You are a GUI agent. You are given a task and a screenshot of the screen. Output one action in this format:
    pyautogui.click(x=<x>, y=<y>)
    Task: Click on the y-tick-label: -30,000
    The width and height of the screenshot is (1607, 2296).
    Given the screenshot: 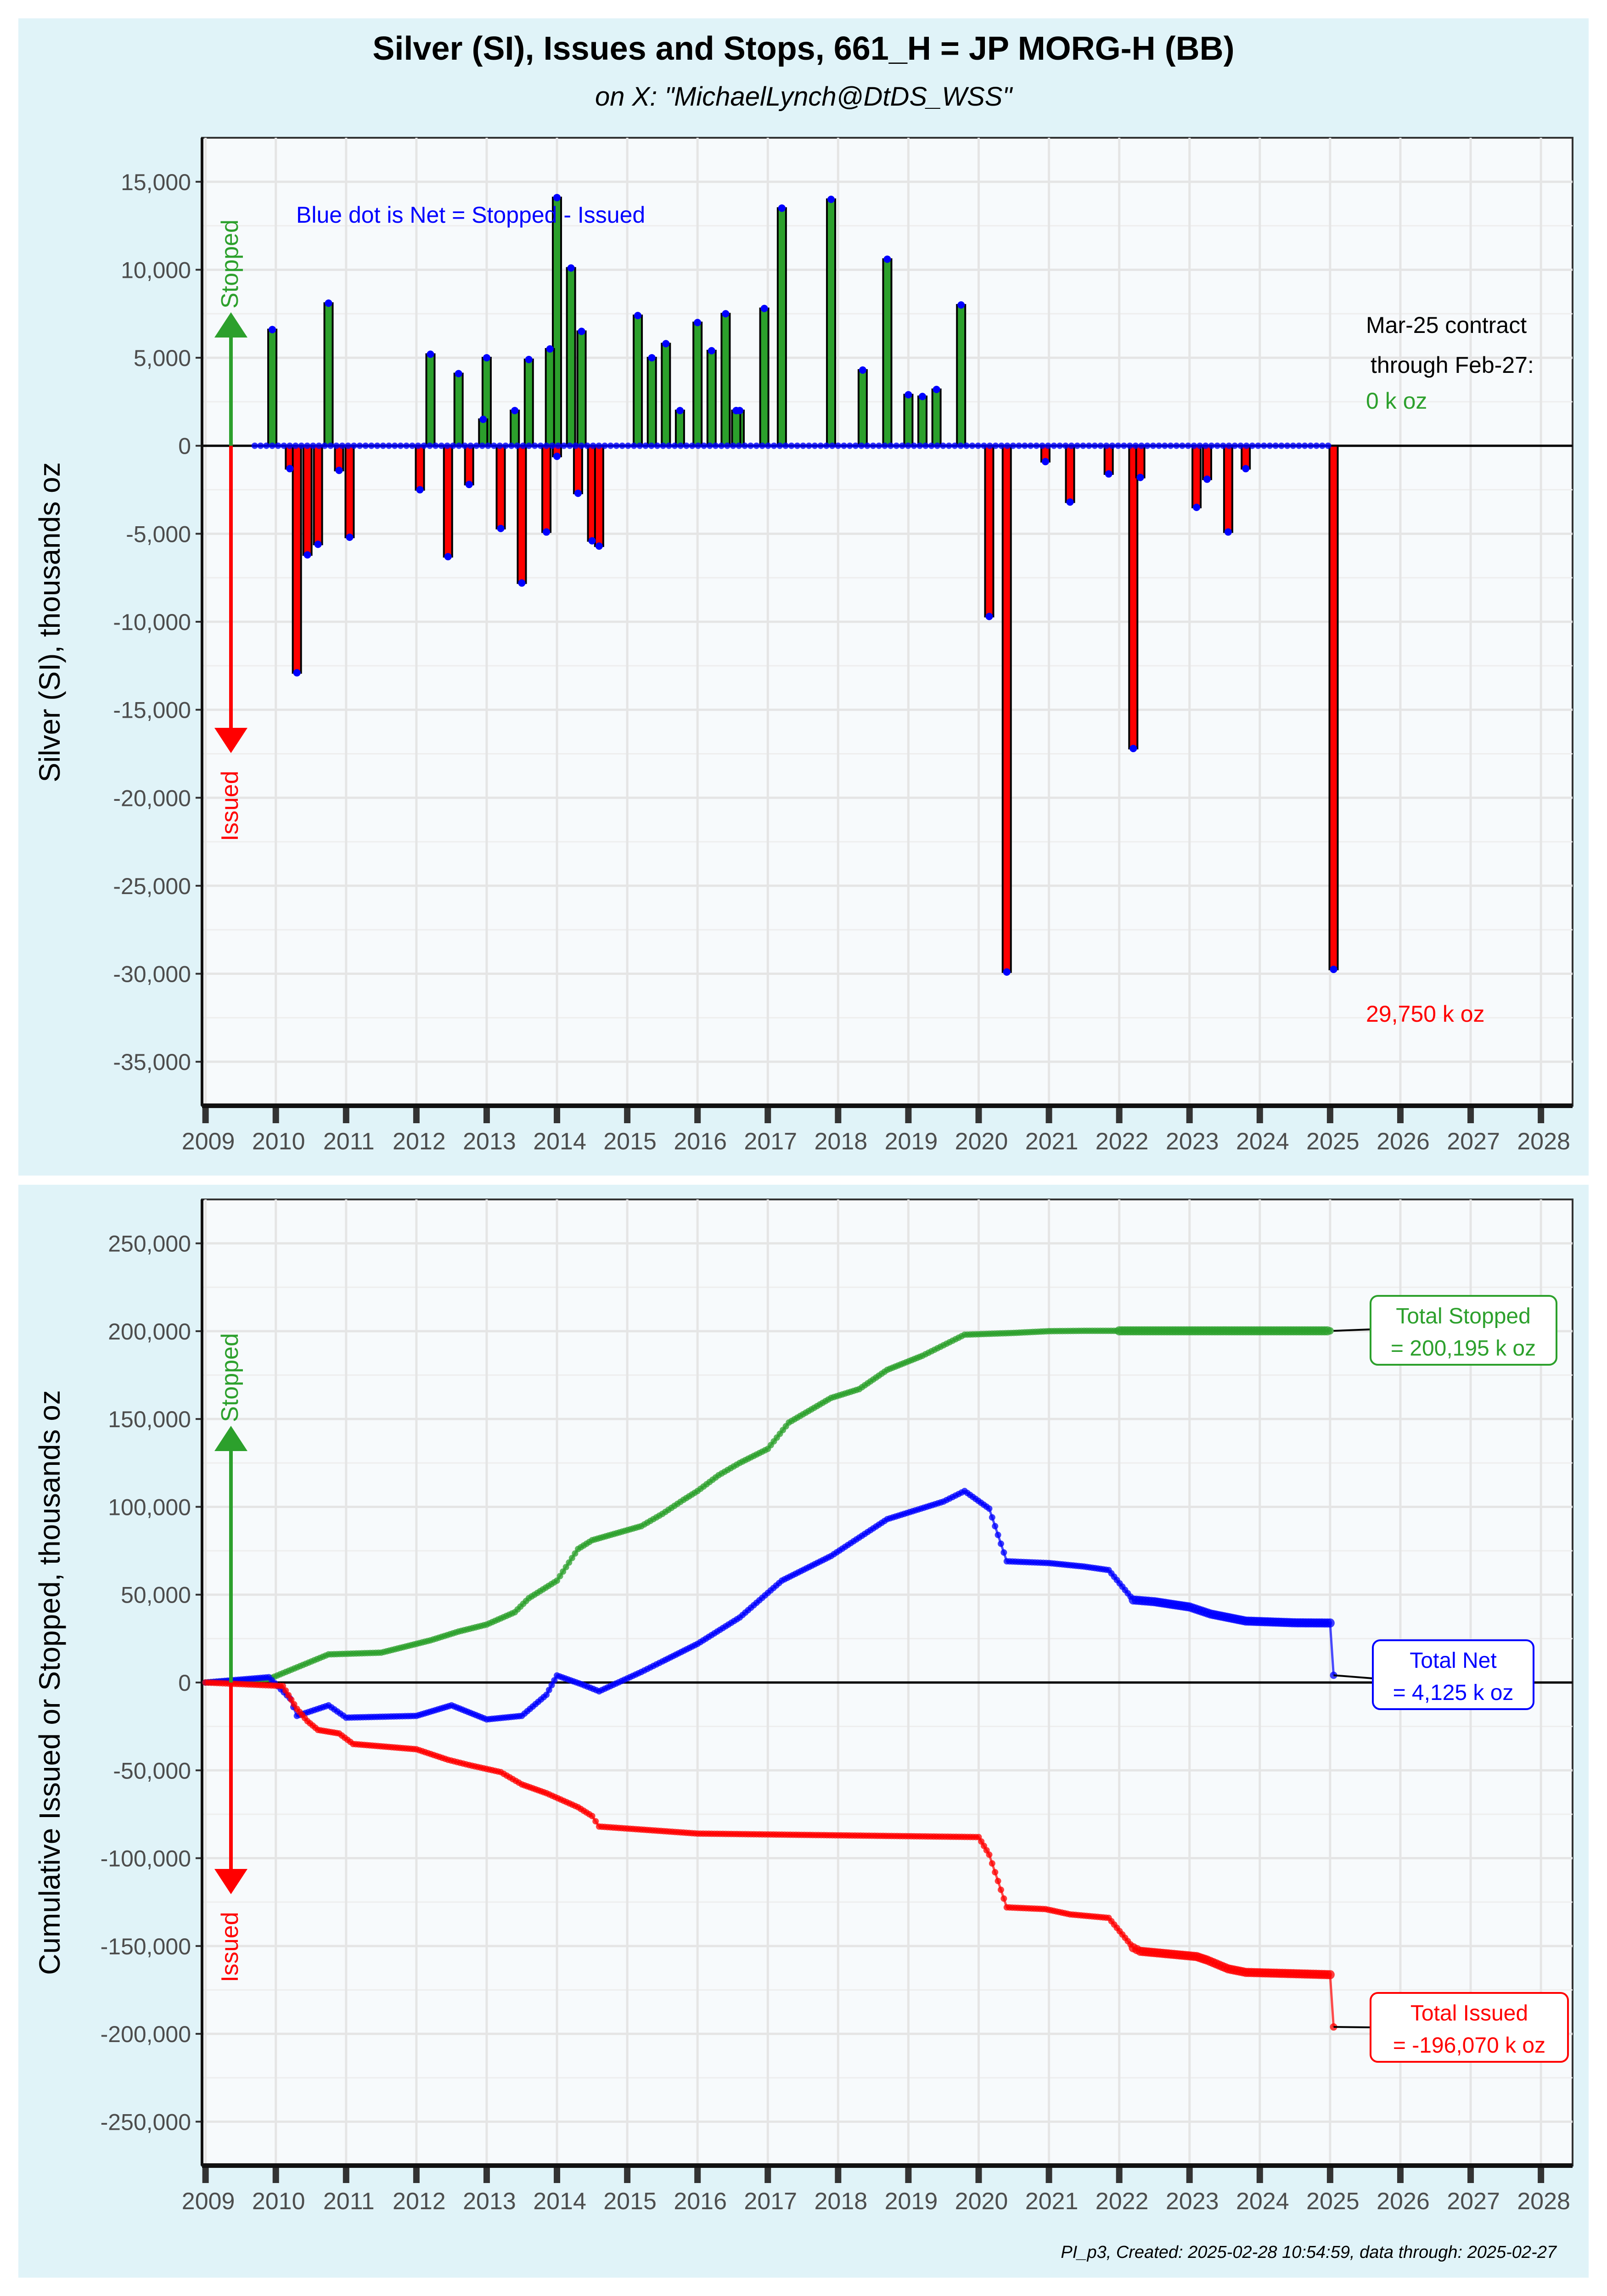 What is the action you would take?
    pyautogui.click(x=152, y=975)
    